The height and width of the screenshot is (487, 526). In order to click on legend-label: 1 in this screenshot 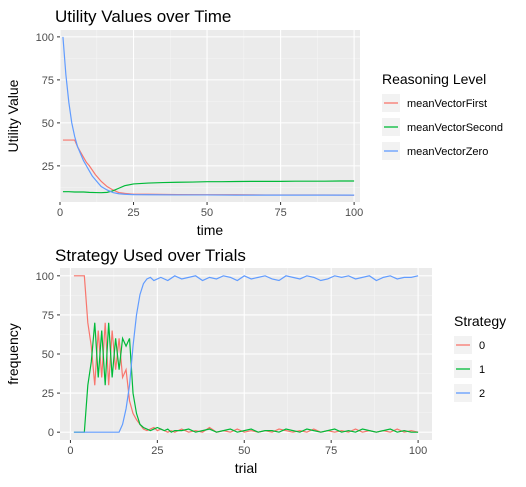, I will do `click(482, 370)`.